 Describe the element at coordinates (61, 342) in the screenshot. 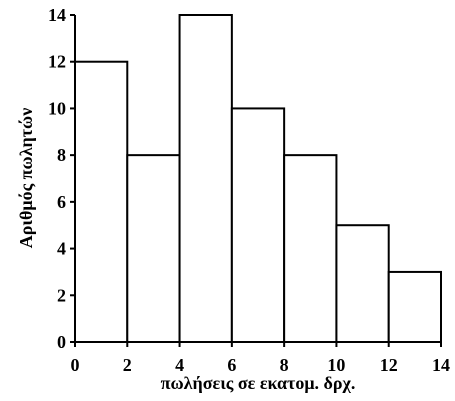

I see `y-tick-label: 0` at that location.